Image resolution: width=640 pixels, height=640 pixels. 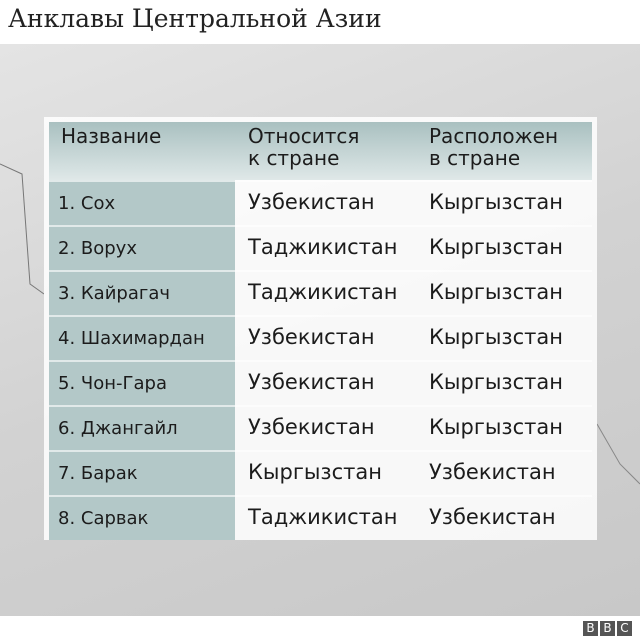 What do you see at coordinates (624, 628) in the screenshot?
I see `bbc-logo-c: C` at bounding box center [624, 628].